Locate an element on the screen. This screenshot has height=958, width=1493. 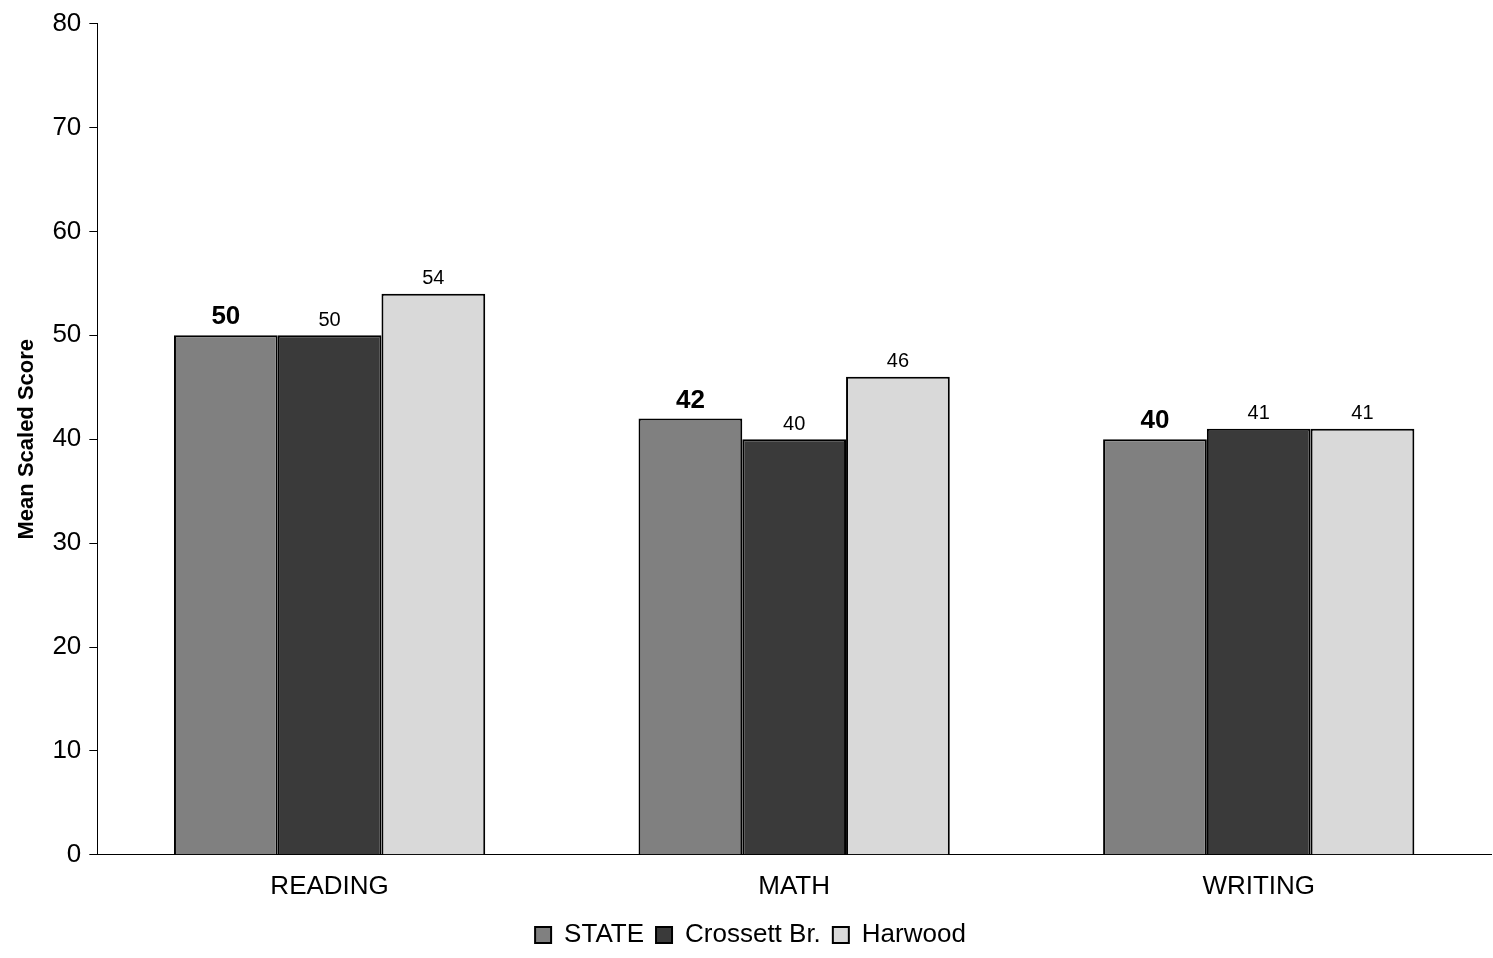
legend-label: STATE is located at coordinates (604, 933).